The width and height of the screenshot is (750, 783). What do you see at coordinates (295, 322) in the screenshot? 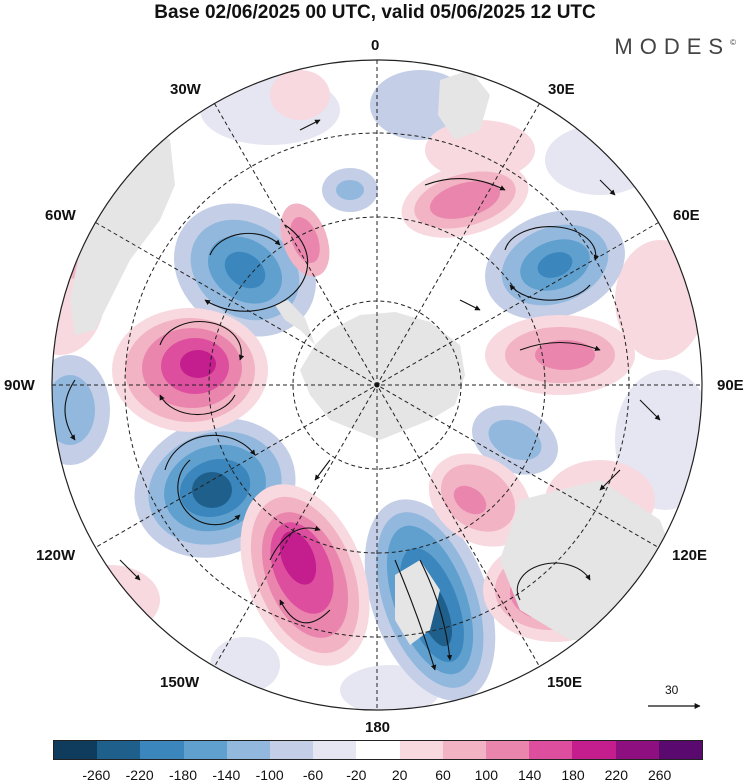
I see `antarctic-peninsula` at bounding box center [295, 322].